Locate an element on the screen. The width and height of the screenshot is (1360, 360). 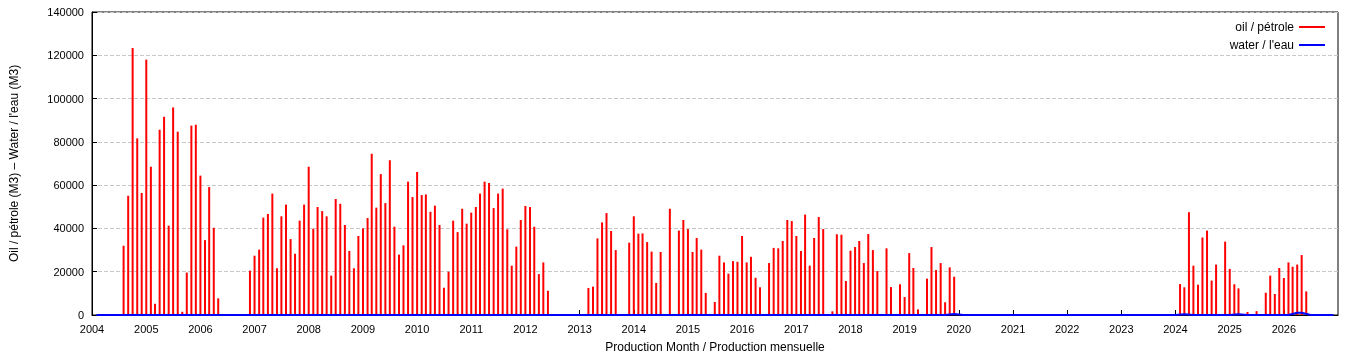
x-tick-label: 2025 is located at coordinates (1229, 328).